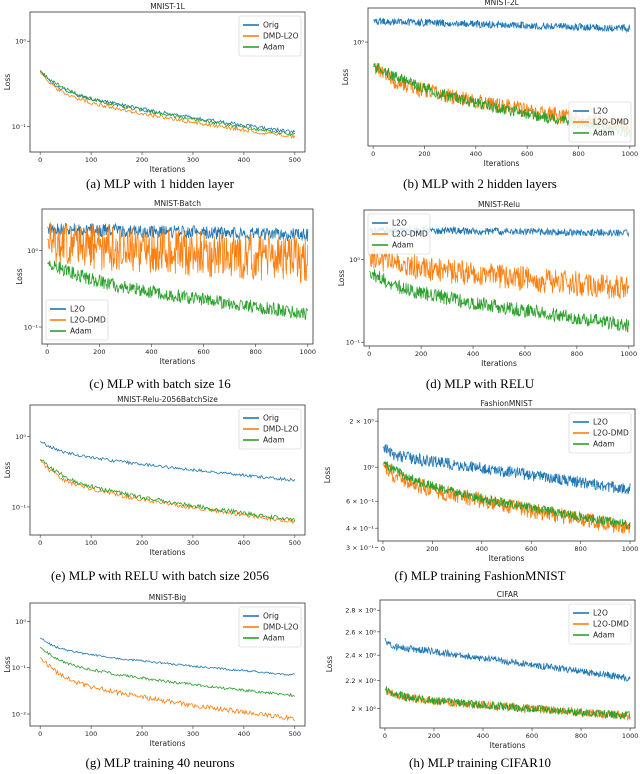  I want to click on chart-title: MNIST-1L, so click(167, 6).